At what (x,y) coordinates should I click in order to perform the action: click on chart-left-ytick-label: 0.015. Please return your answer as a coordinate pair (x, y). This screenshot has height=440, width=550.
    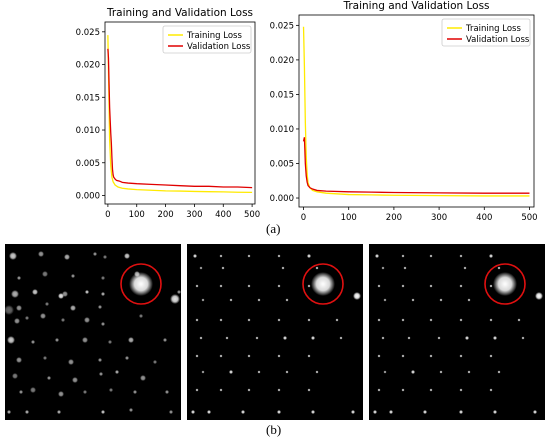
    Looking at the image, I should click on (88, 98).